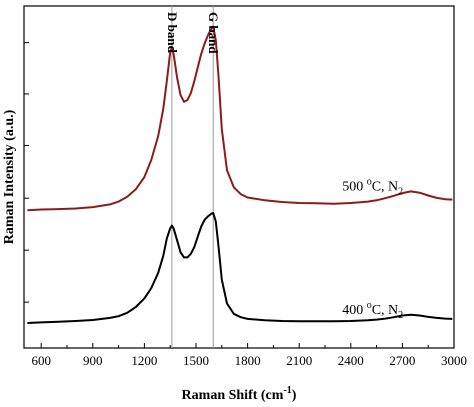  Describe the element at coordinates (372, 310) in the screenshot. I see `series-annotation-2: 400 oC, N2` at that location.